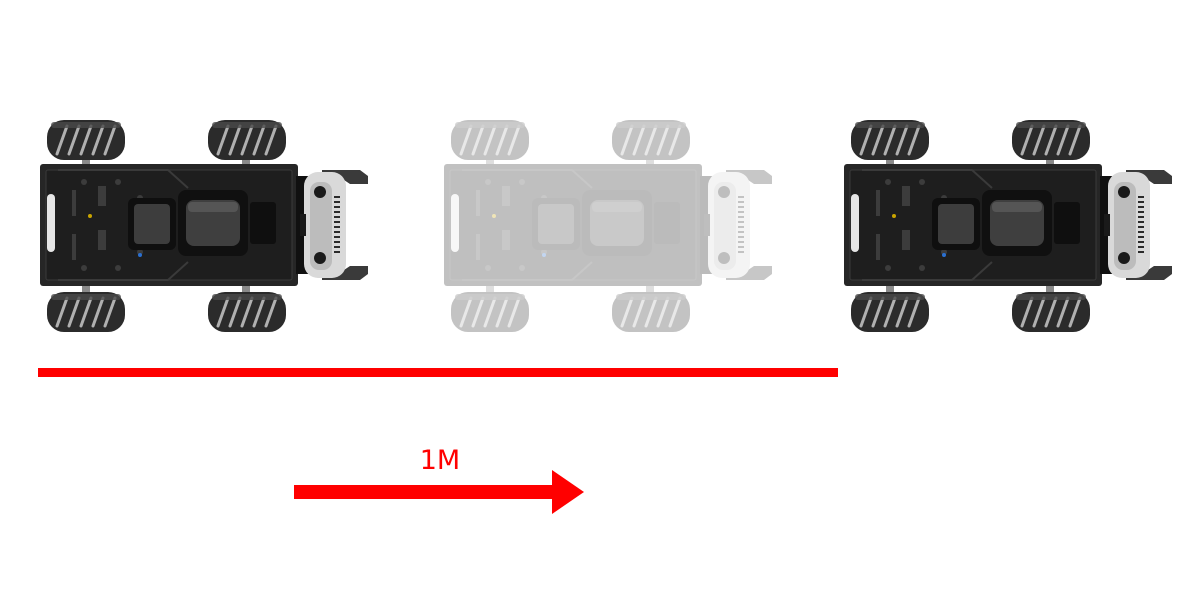  I want to click on robot-start-position, so click(208, 225).